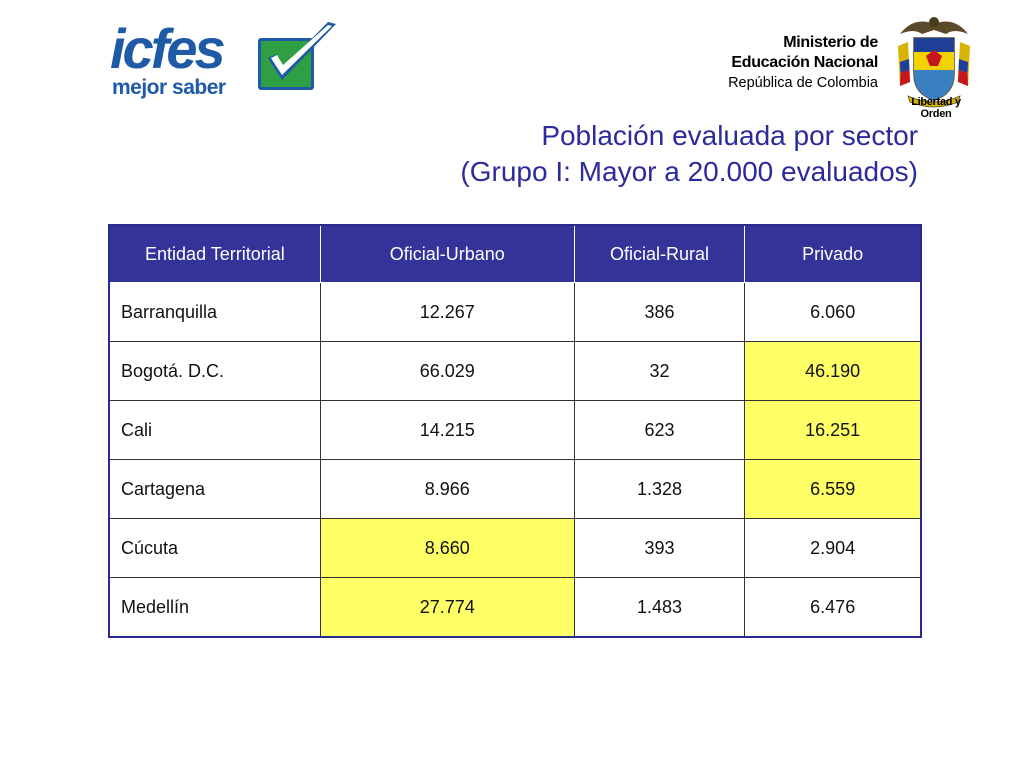  What do you see at coordinates (214, 607) in the screenshot?
I see `table-cell-entidad: Medellín` at bounding box center [214, 607].